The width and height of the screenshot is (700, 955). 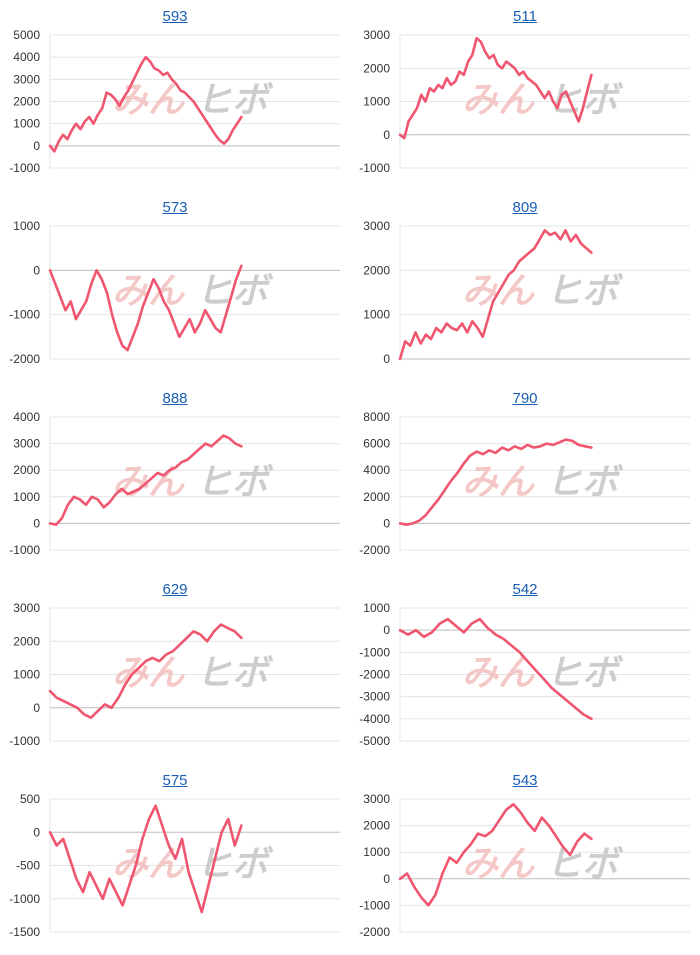 I want to click on chart-panel-575: 575 -1500 -1000 -500 0 500 みん ヒボ, so click(x=175, y=859).